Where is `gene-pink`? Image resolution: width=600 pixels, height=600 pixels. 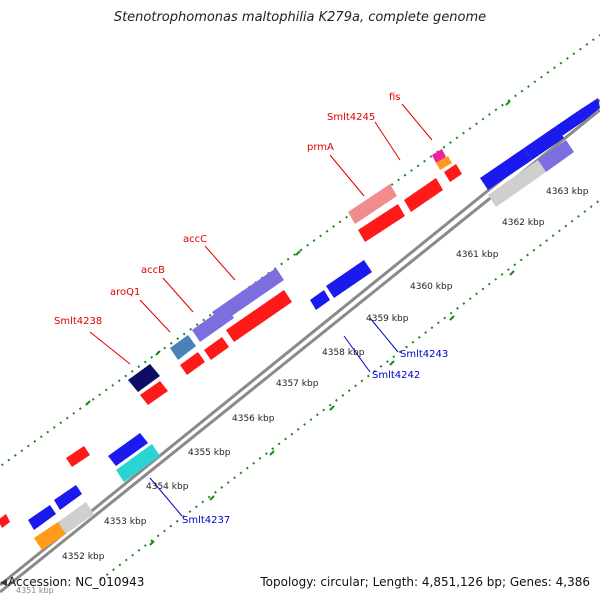 gene-pink is located at coordinates (372, 204).